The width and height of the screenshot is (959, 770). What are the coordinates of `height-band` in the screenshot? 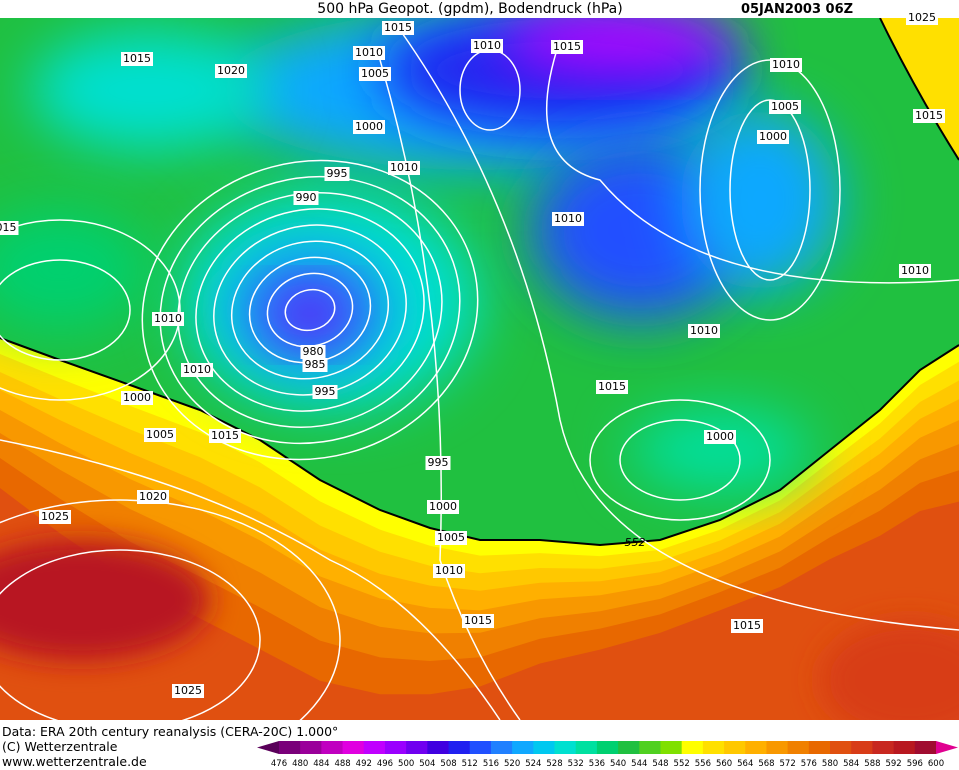 It's located at (919, 89).